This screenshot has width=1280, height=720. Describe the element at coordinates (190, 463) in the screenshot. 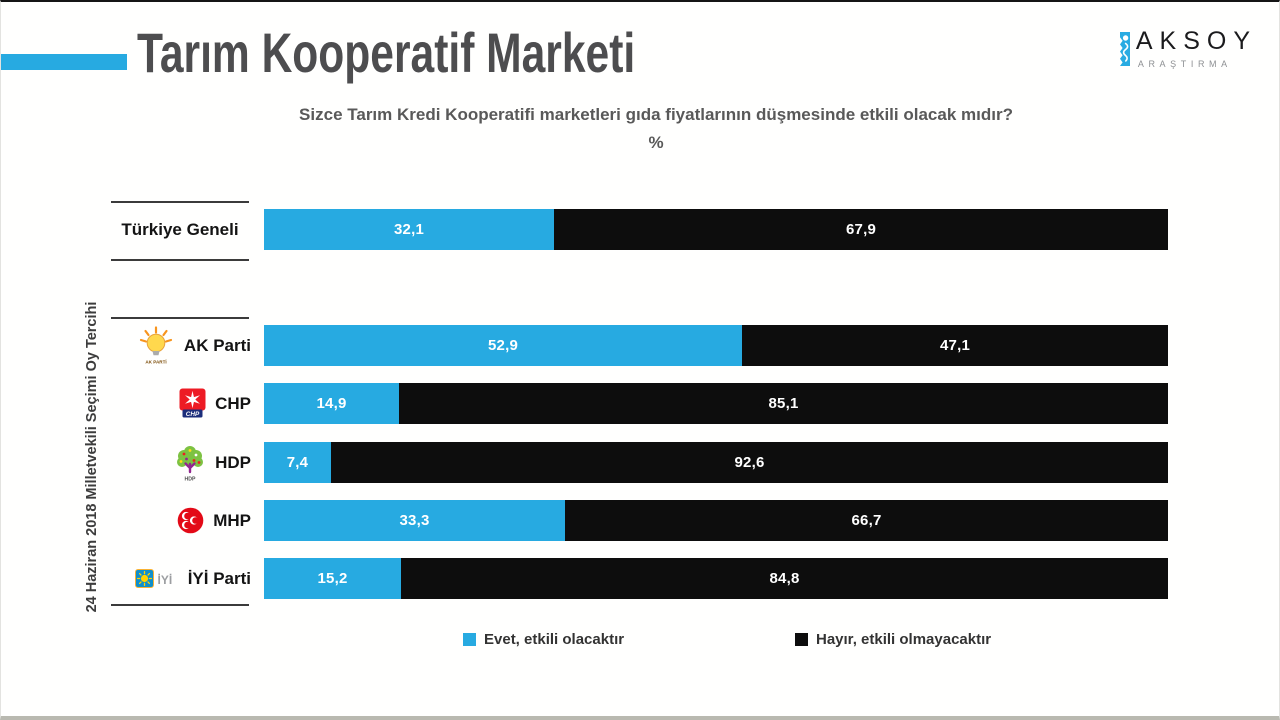

I see `hdp-tree-icon: HDP` at that location.